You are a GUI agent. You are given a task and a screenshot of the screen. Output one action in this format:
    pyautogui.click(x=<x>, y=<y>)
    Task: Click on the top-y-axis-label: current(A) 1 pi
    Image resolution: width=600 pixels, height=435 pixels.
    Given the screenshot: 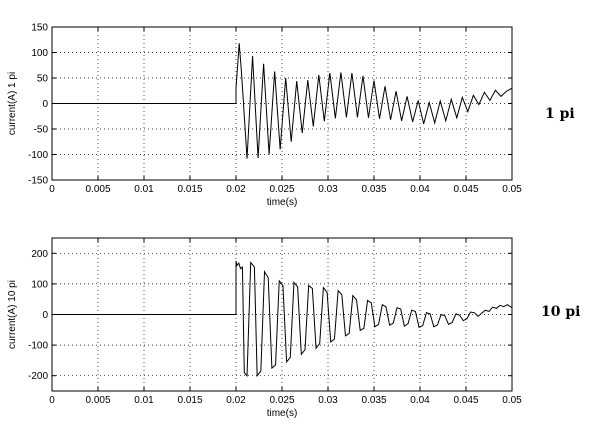 What is the action you would take?
    pyautogui.click(x=12, y=103)
    